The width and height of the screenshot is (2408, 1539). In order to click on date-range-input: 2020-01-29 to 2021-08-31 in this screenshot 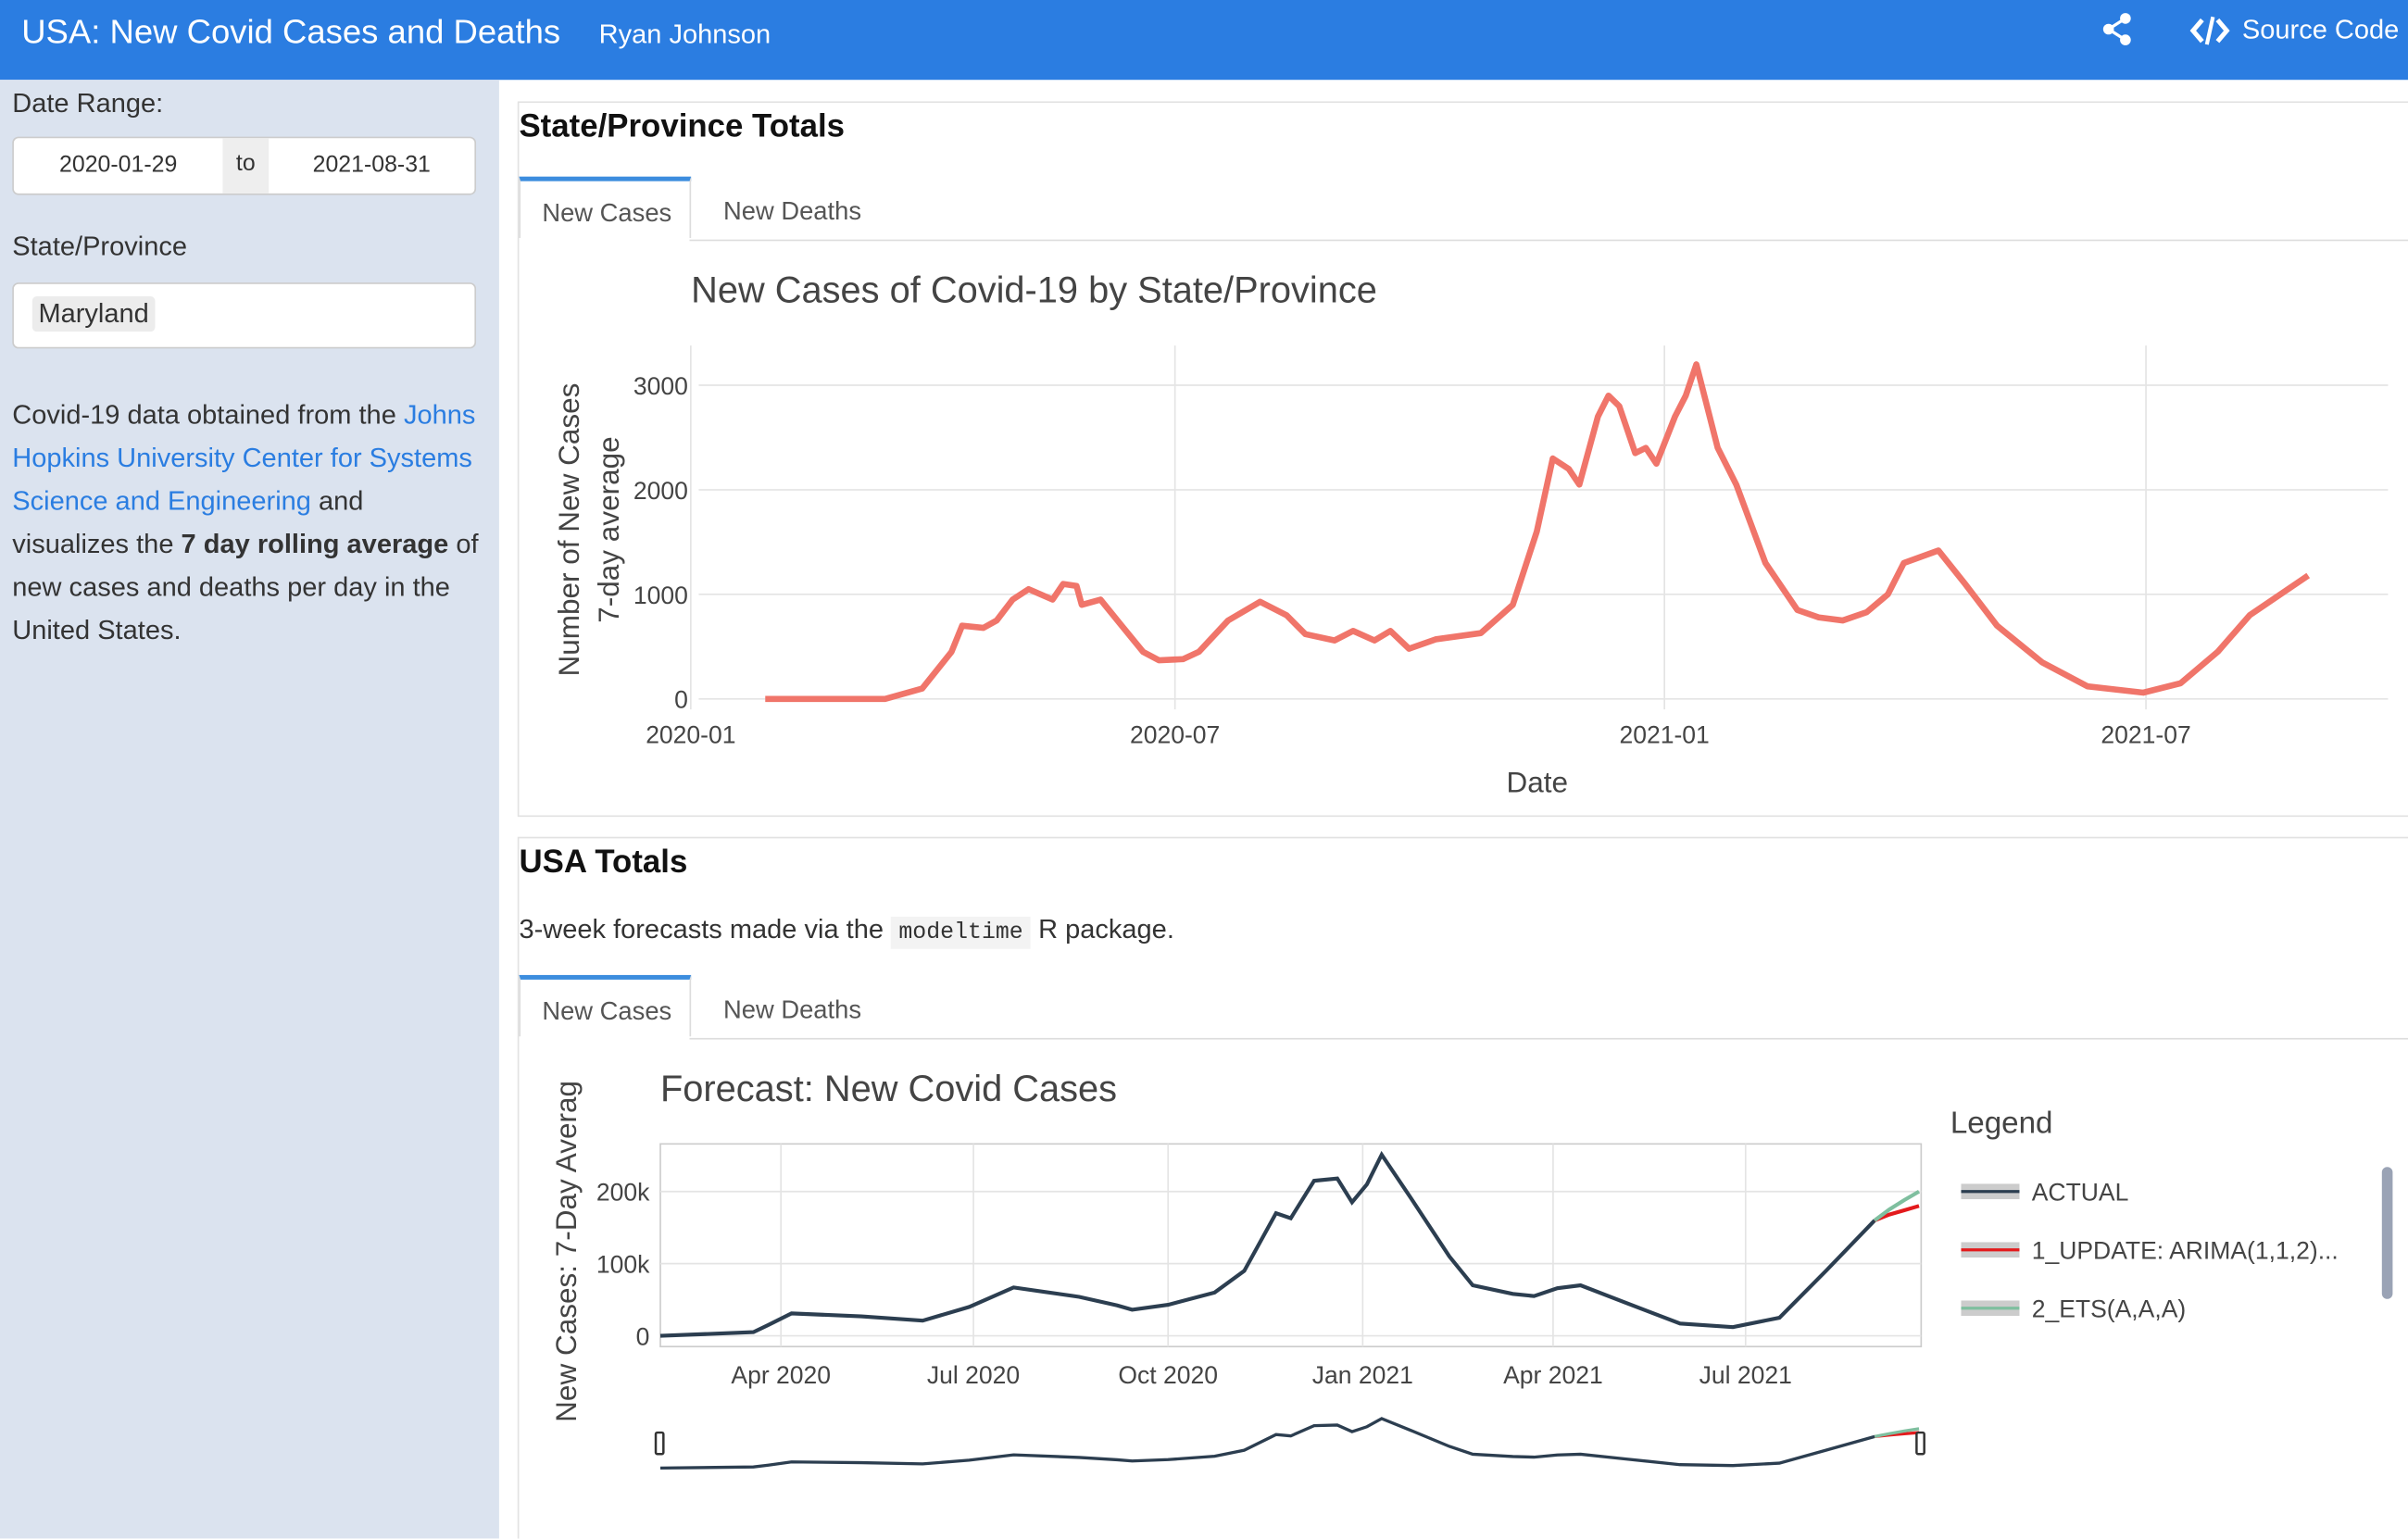, I will do `click(244, 165)`.